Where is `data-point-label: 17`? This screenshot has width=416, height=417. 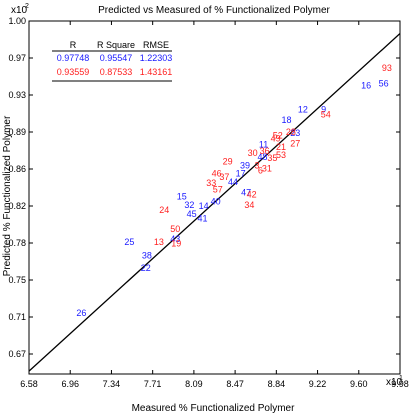 data-point-label: 17 is located at coordinates (241, 173).